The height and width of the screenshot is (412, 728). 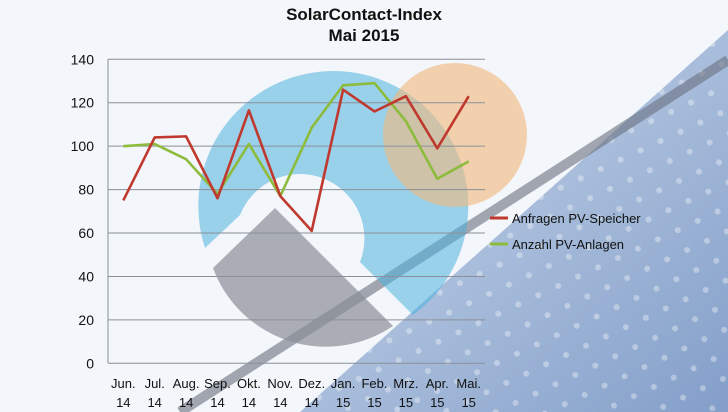 I want to click on y-tick-label: 80, so click(x=86, y=190).